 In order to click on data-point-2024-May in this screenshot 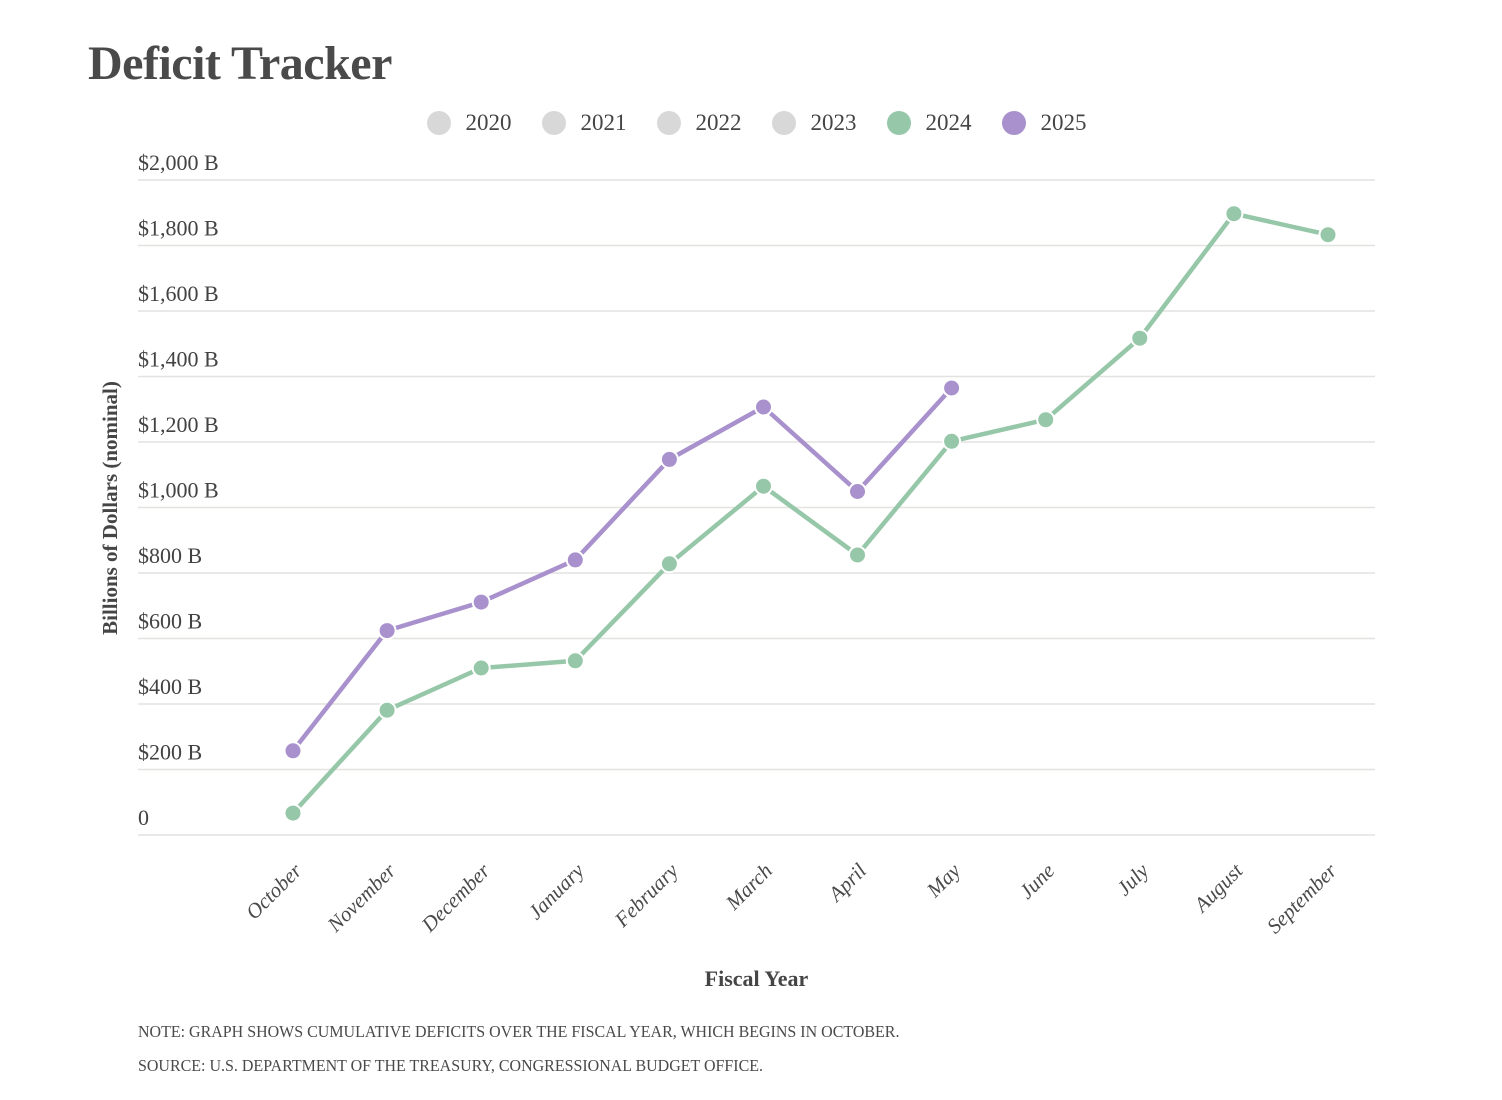, I will do `click(952, 441)`.